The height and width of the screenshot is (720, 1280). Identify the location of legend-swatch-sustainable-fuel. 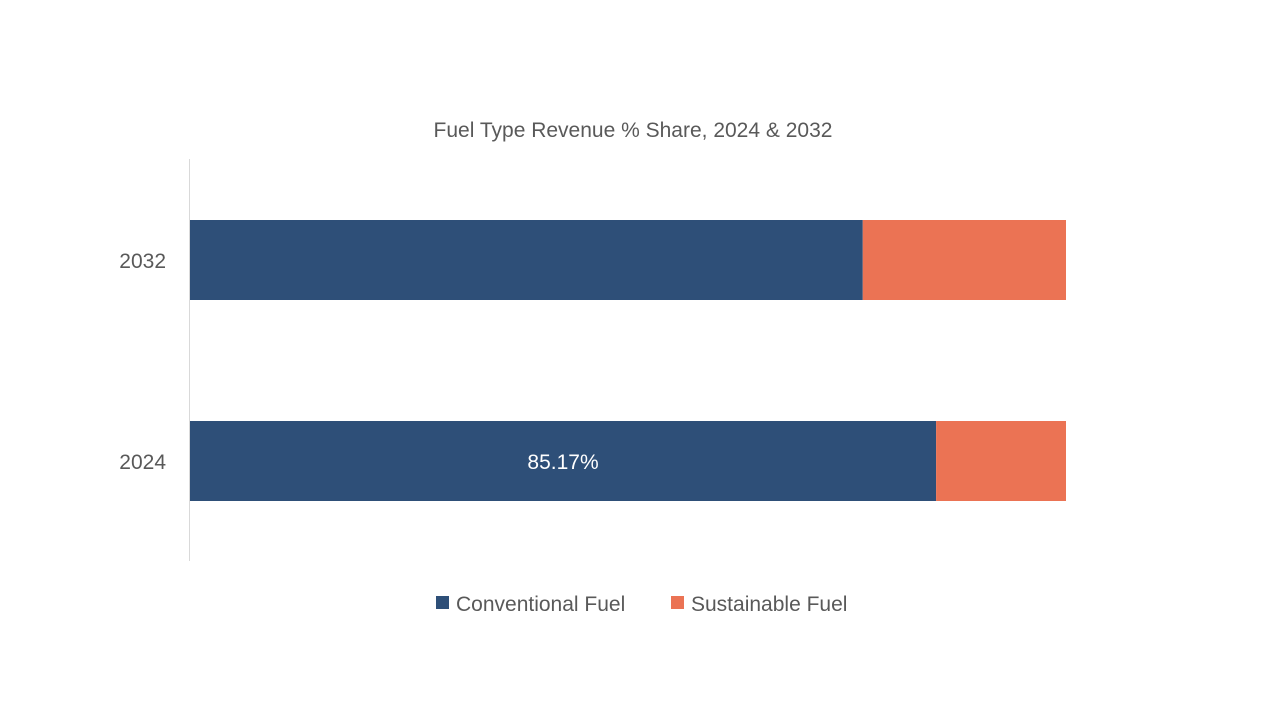
(677, 602).